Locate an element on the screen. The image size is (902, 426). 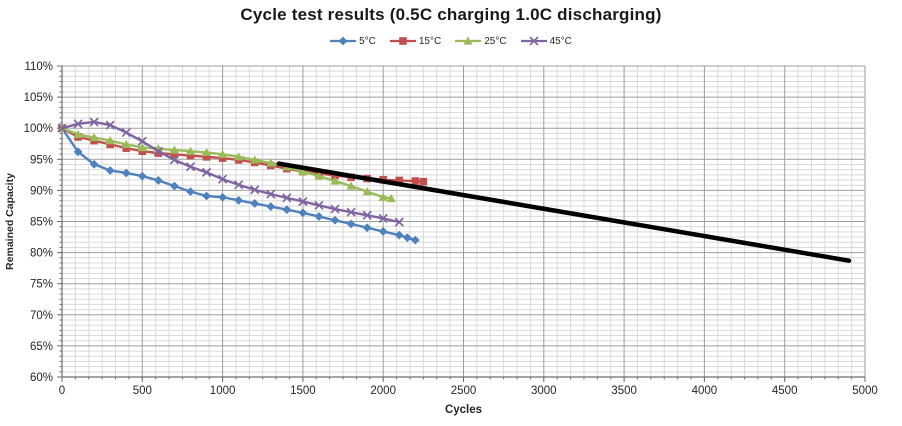
legend-item-25c: 25°C is located at coordinates (481, 41).